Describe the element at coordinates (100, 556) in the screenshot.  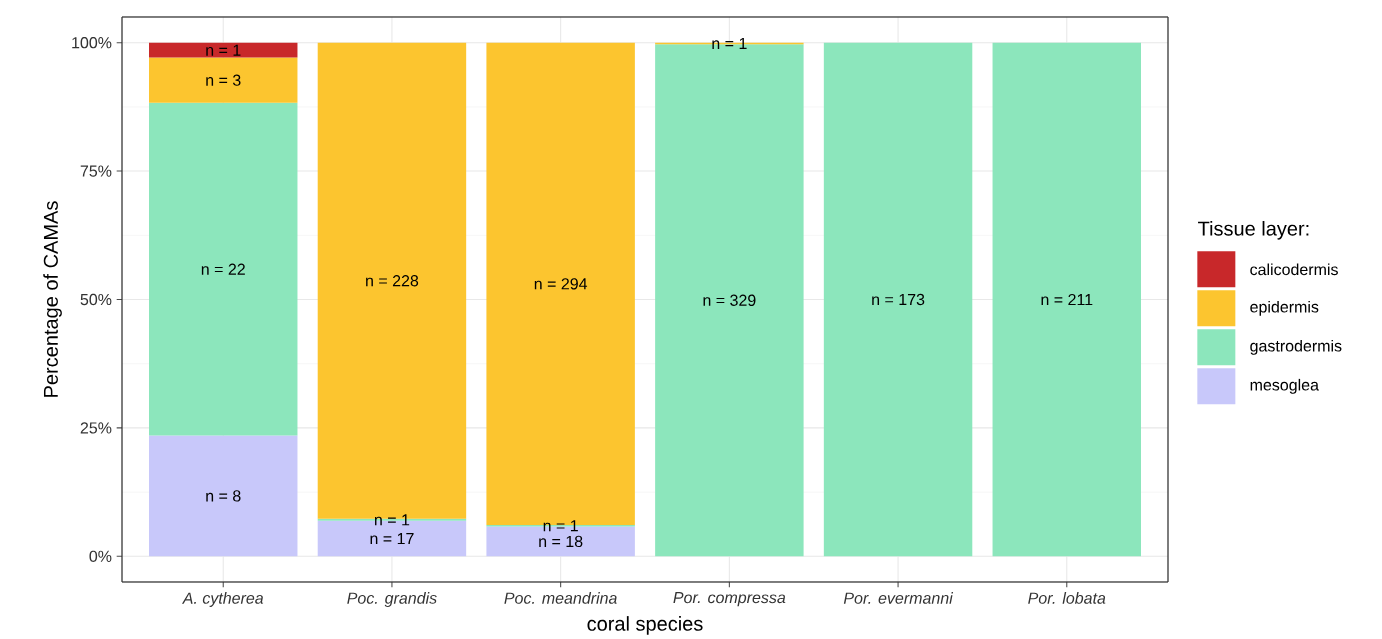
I see `y-tick-label: 0%` at that location.